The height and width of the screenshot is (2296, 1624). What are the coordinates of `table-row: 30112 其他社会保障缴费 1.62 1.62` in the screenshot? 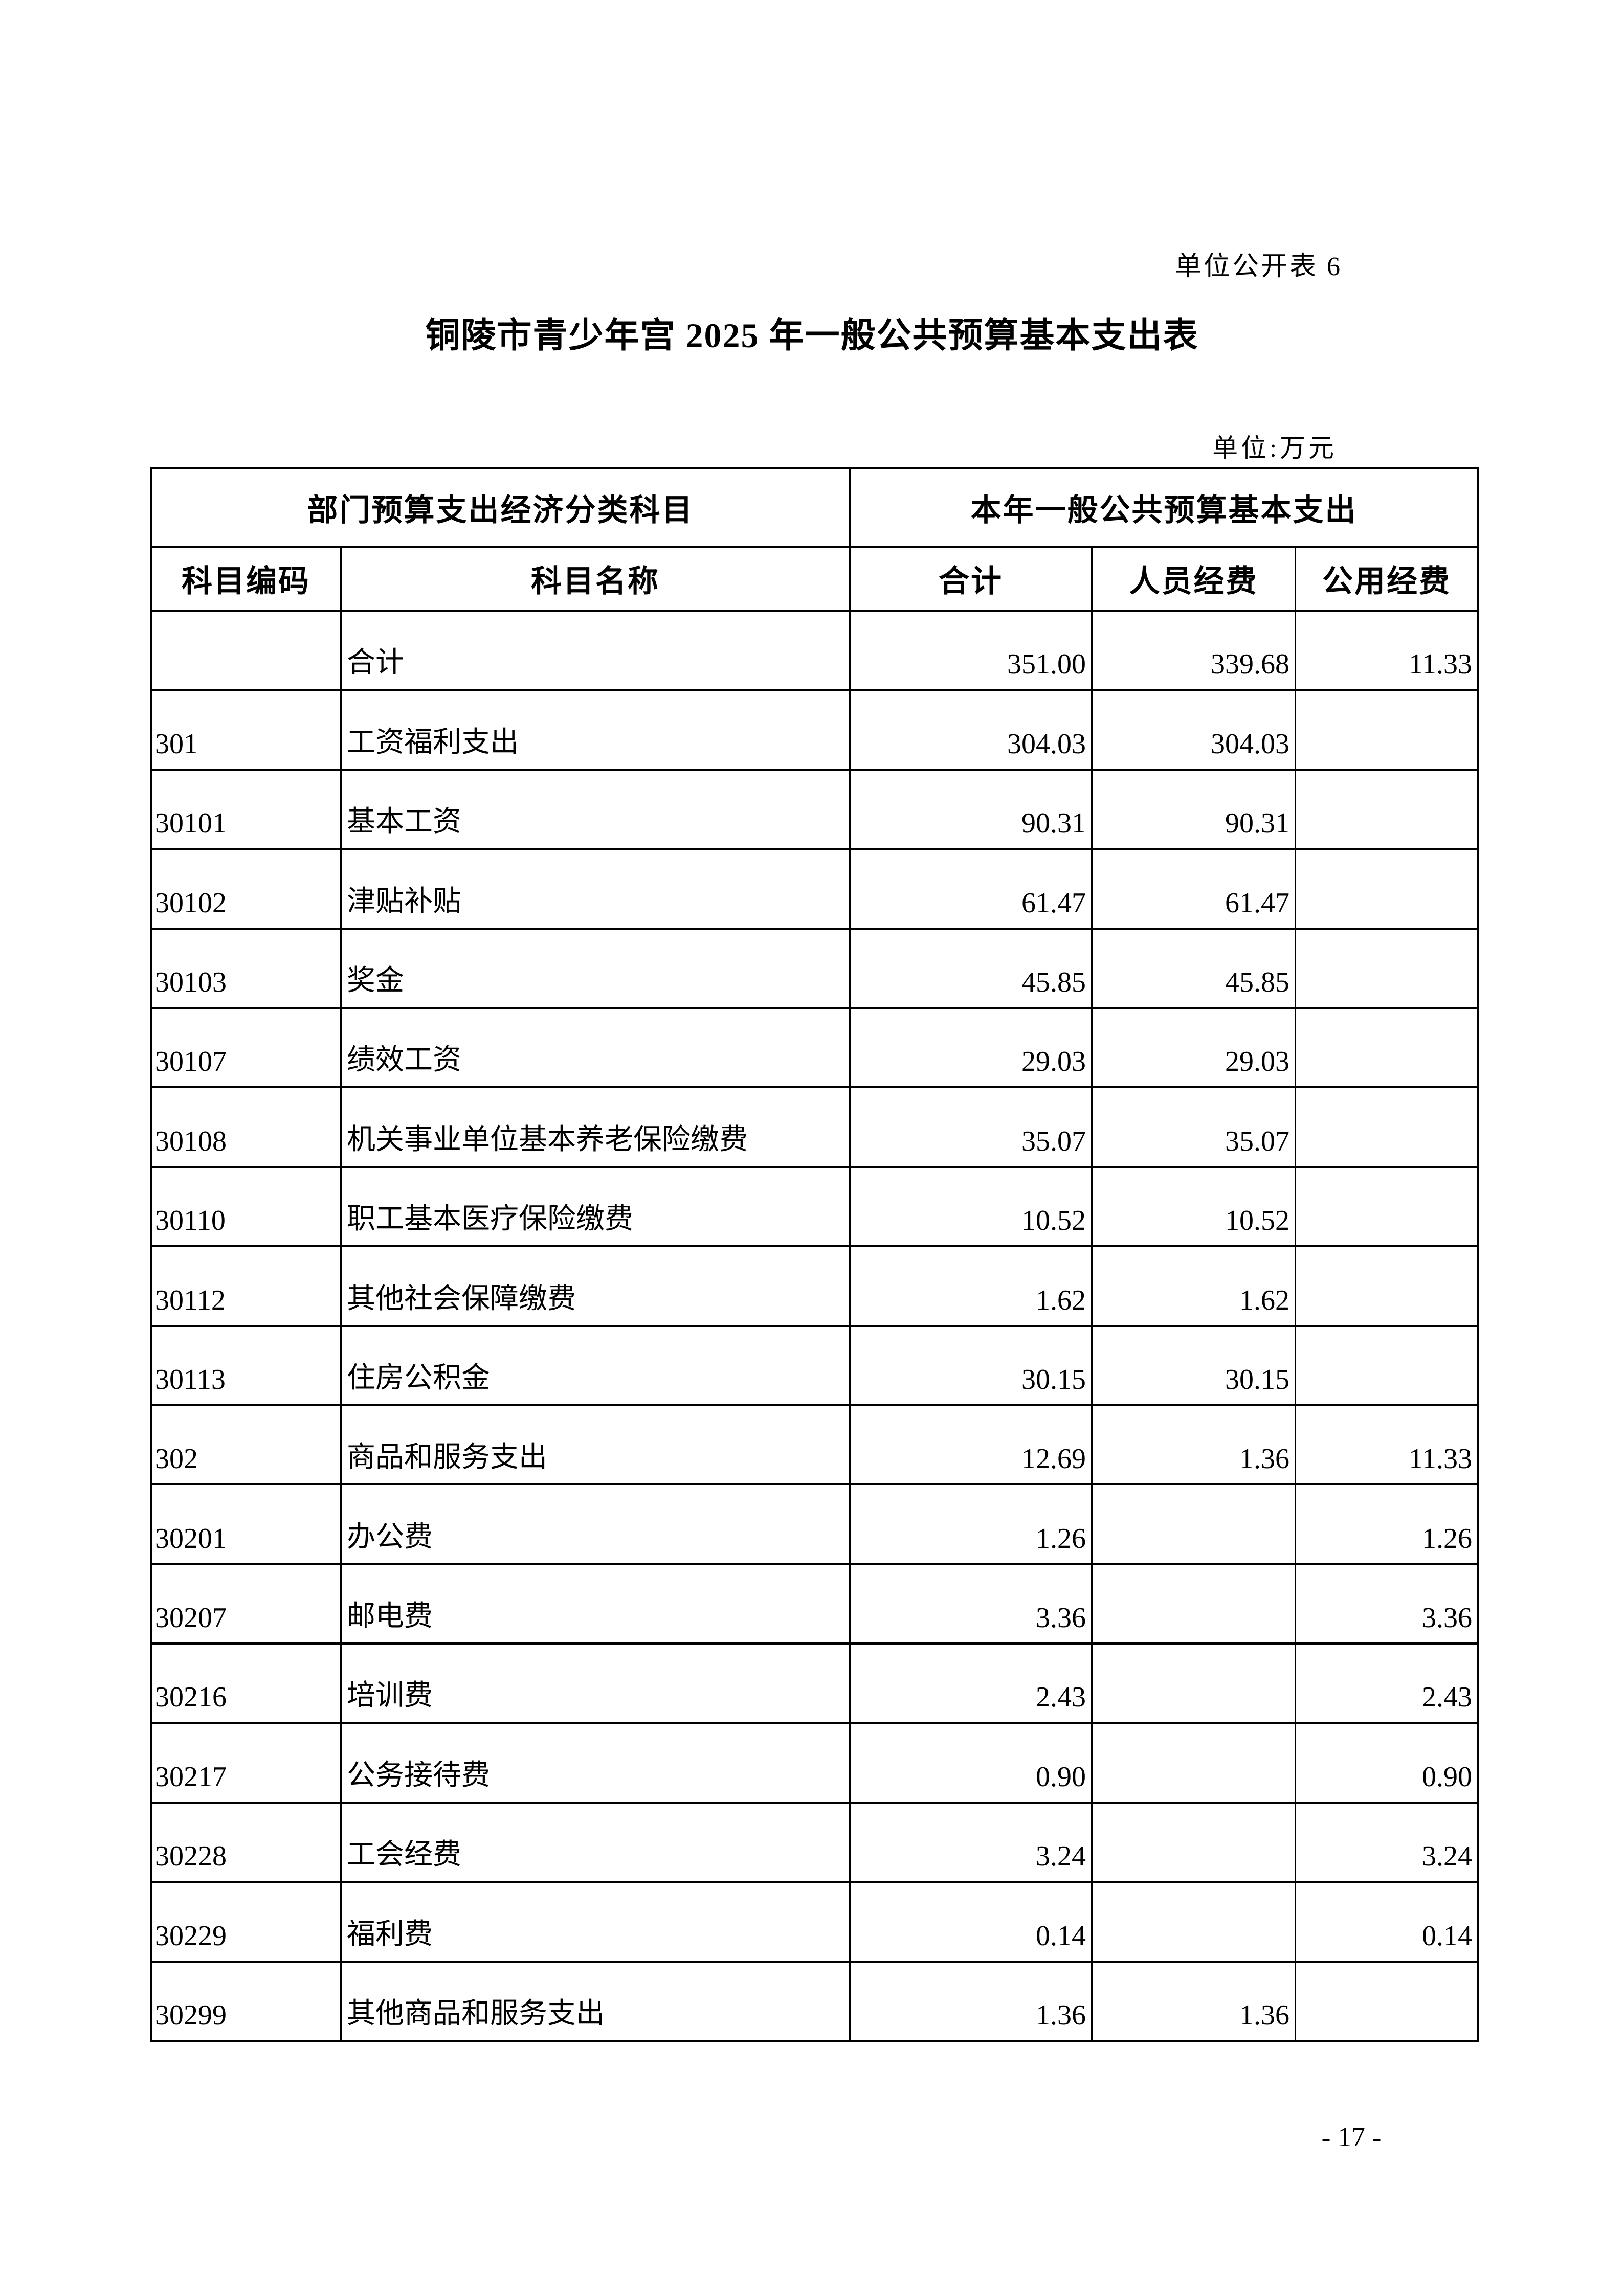 It's located at (814, 1286).